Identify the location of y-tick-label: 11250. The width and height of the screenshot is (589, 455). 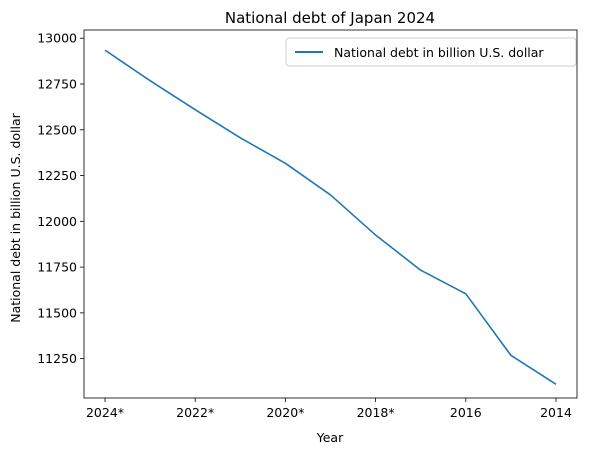
(57, 358).